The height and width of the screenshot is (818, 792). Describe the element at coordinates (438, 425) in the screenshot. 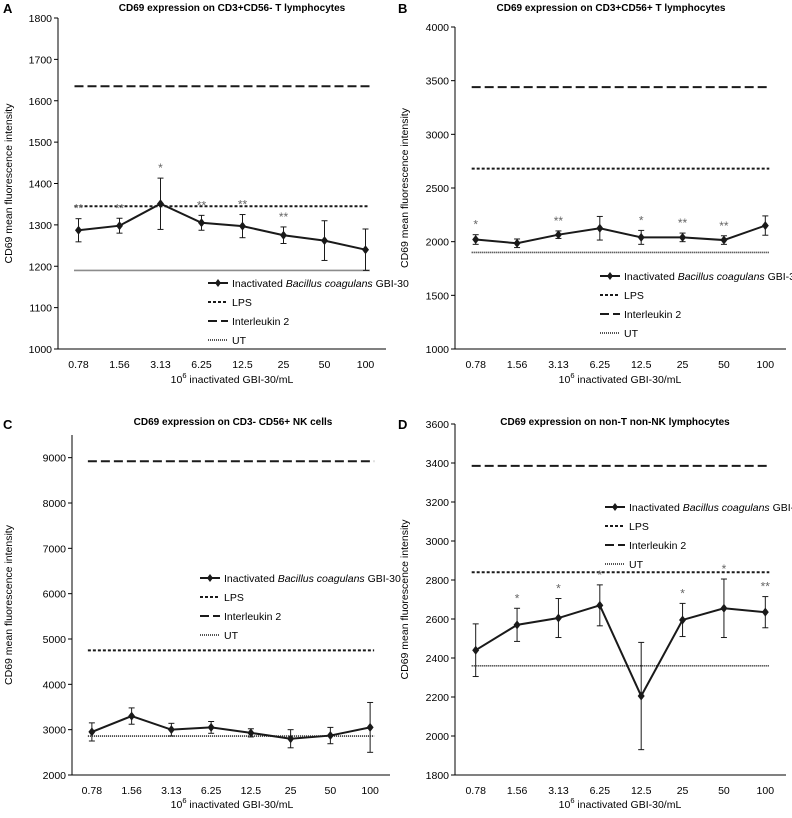

I see `y-tick-label: 3600` at that location.